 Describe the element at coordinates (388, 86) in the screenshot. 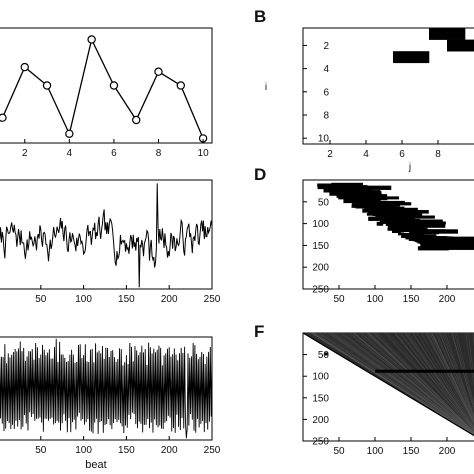

I see `panel-b-frame` at that location.